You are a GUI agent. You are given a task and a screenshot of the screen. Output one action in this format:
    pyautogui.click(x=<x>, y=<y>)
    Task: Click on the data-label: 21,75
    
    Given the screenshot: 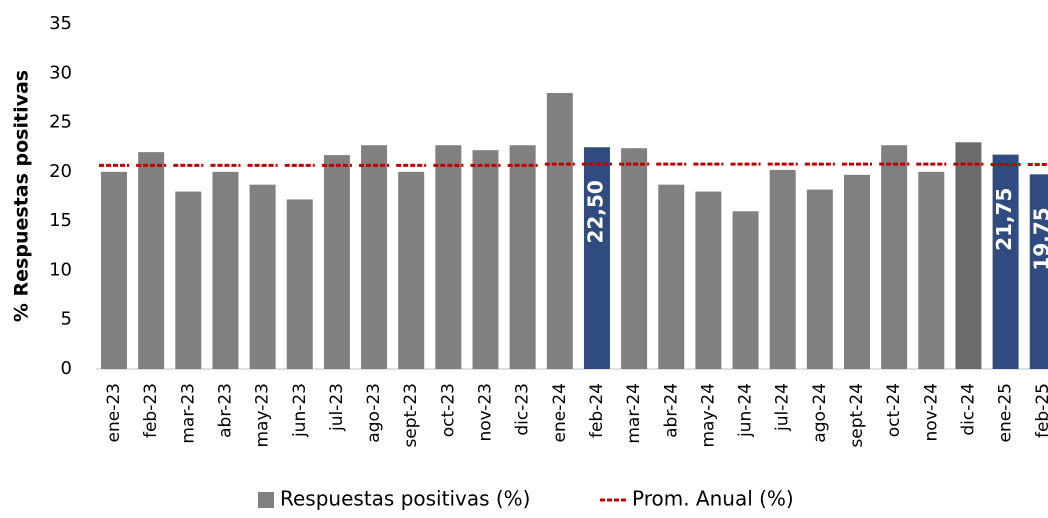 What is the action you would take?
    pyautogui.click(x=1004, y=219)
    